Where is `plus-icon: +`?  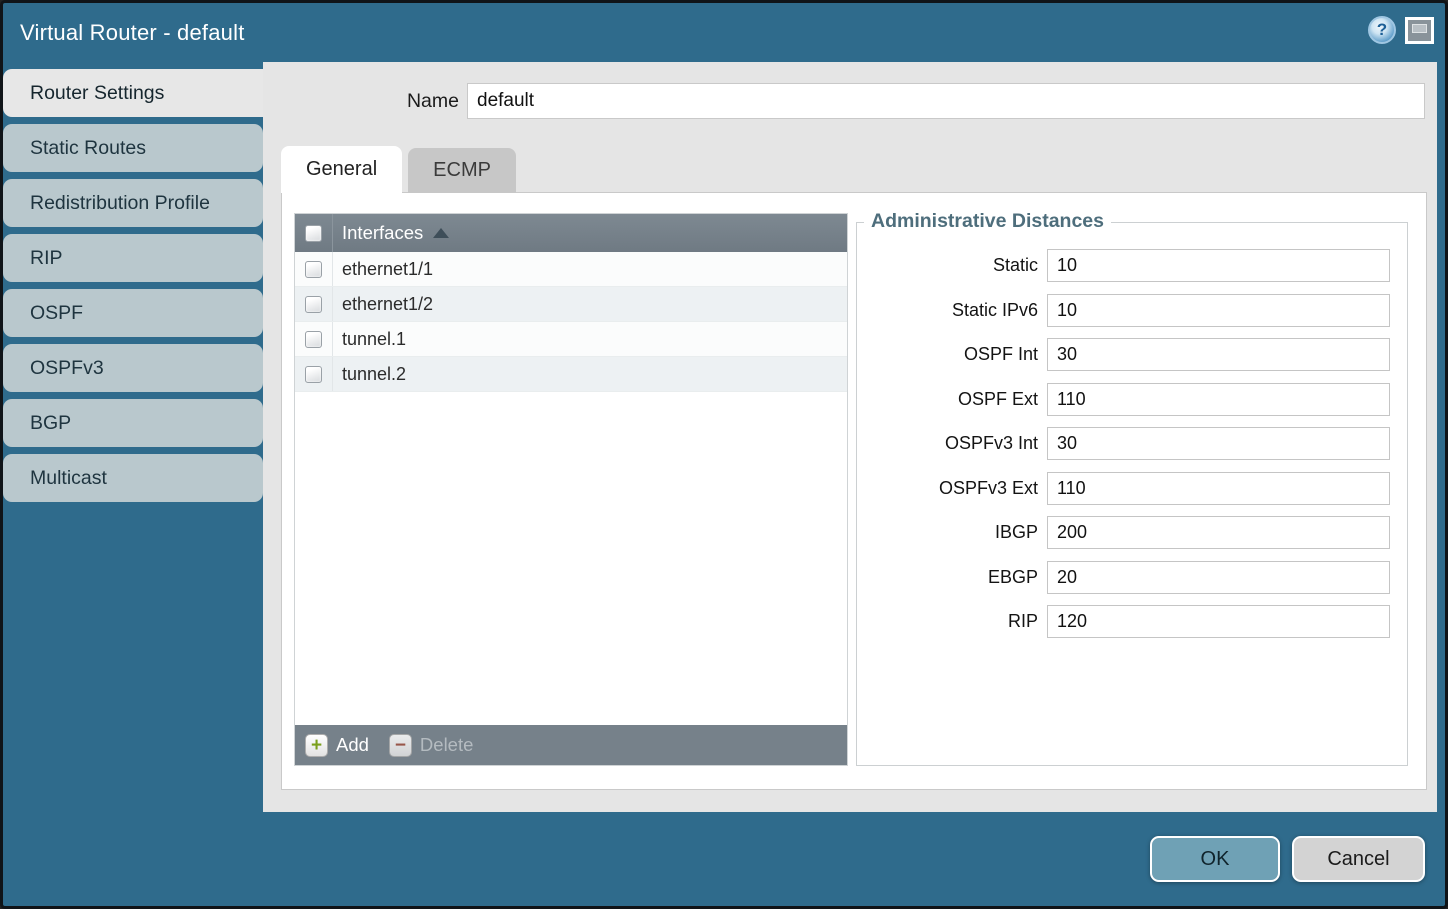 plus-icon: + is located at coordinates (316, 745).